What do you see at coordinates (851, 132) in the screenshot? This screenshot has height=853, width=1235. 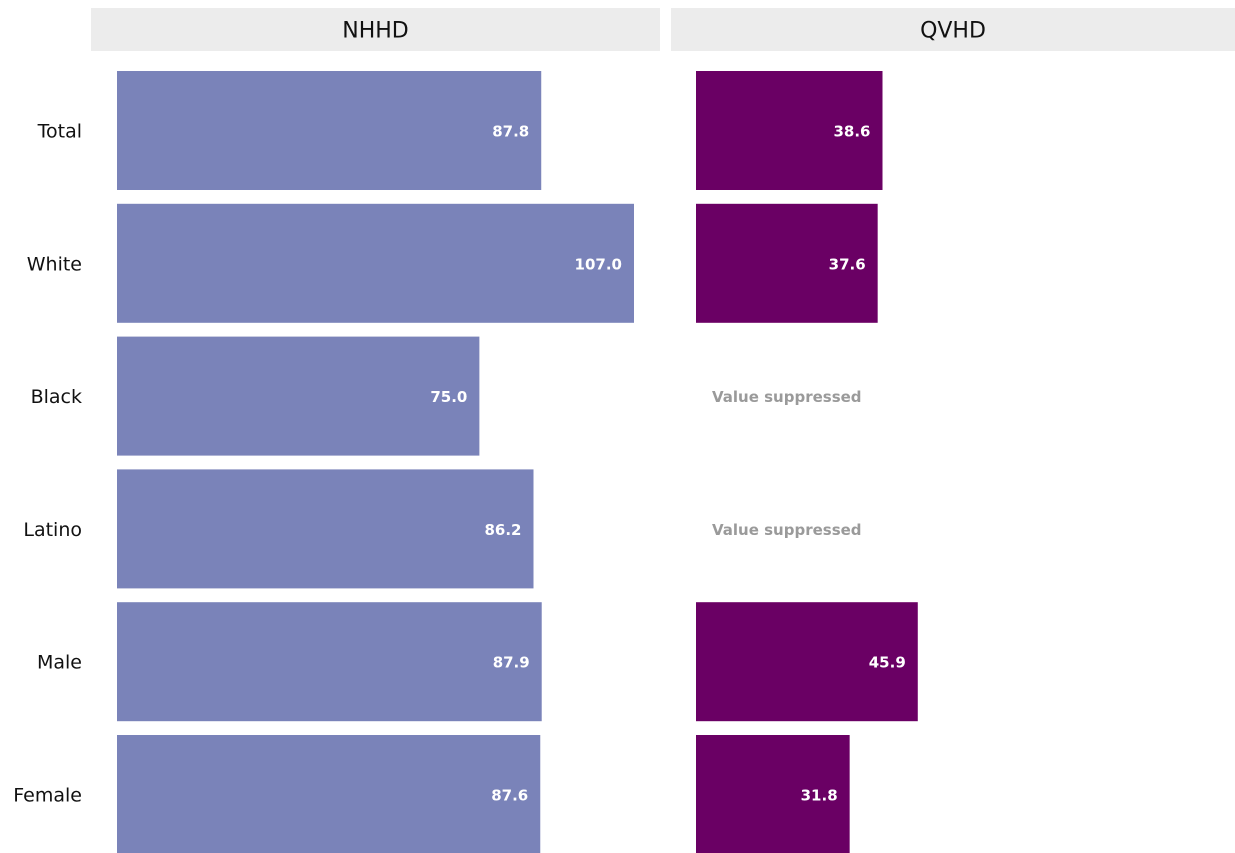 I see `value-label-qvhd-total: 38.6` at bounding box center [851, 132].